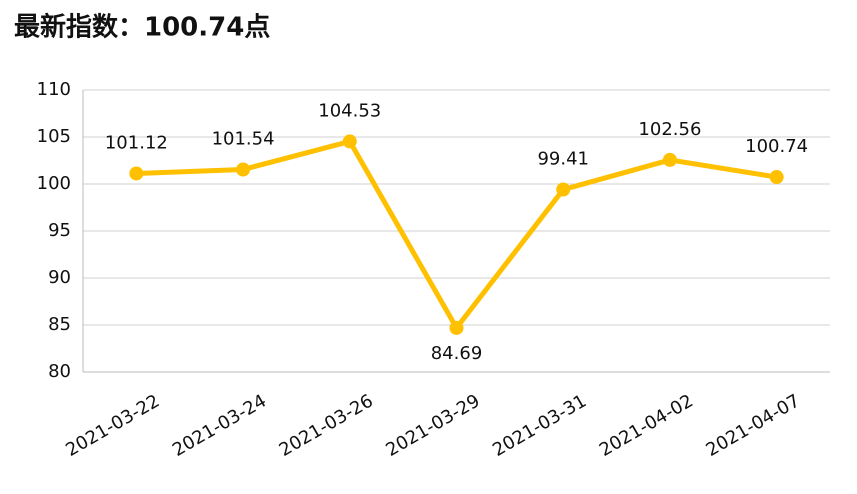 This screenshot has width=857, height=494. Describe the element at coordinates (646, 425) in the screenshot. I see `x-tick-label: 2021-04-02` at that location.